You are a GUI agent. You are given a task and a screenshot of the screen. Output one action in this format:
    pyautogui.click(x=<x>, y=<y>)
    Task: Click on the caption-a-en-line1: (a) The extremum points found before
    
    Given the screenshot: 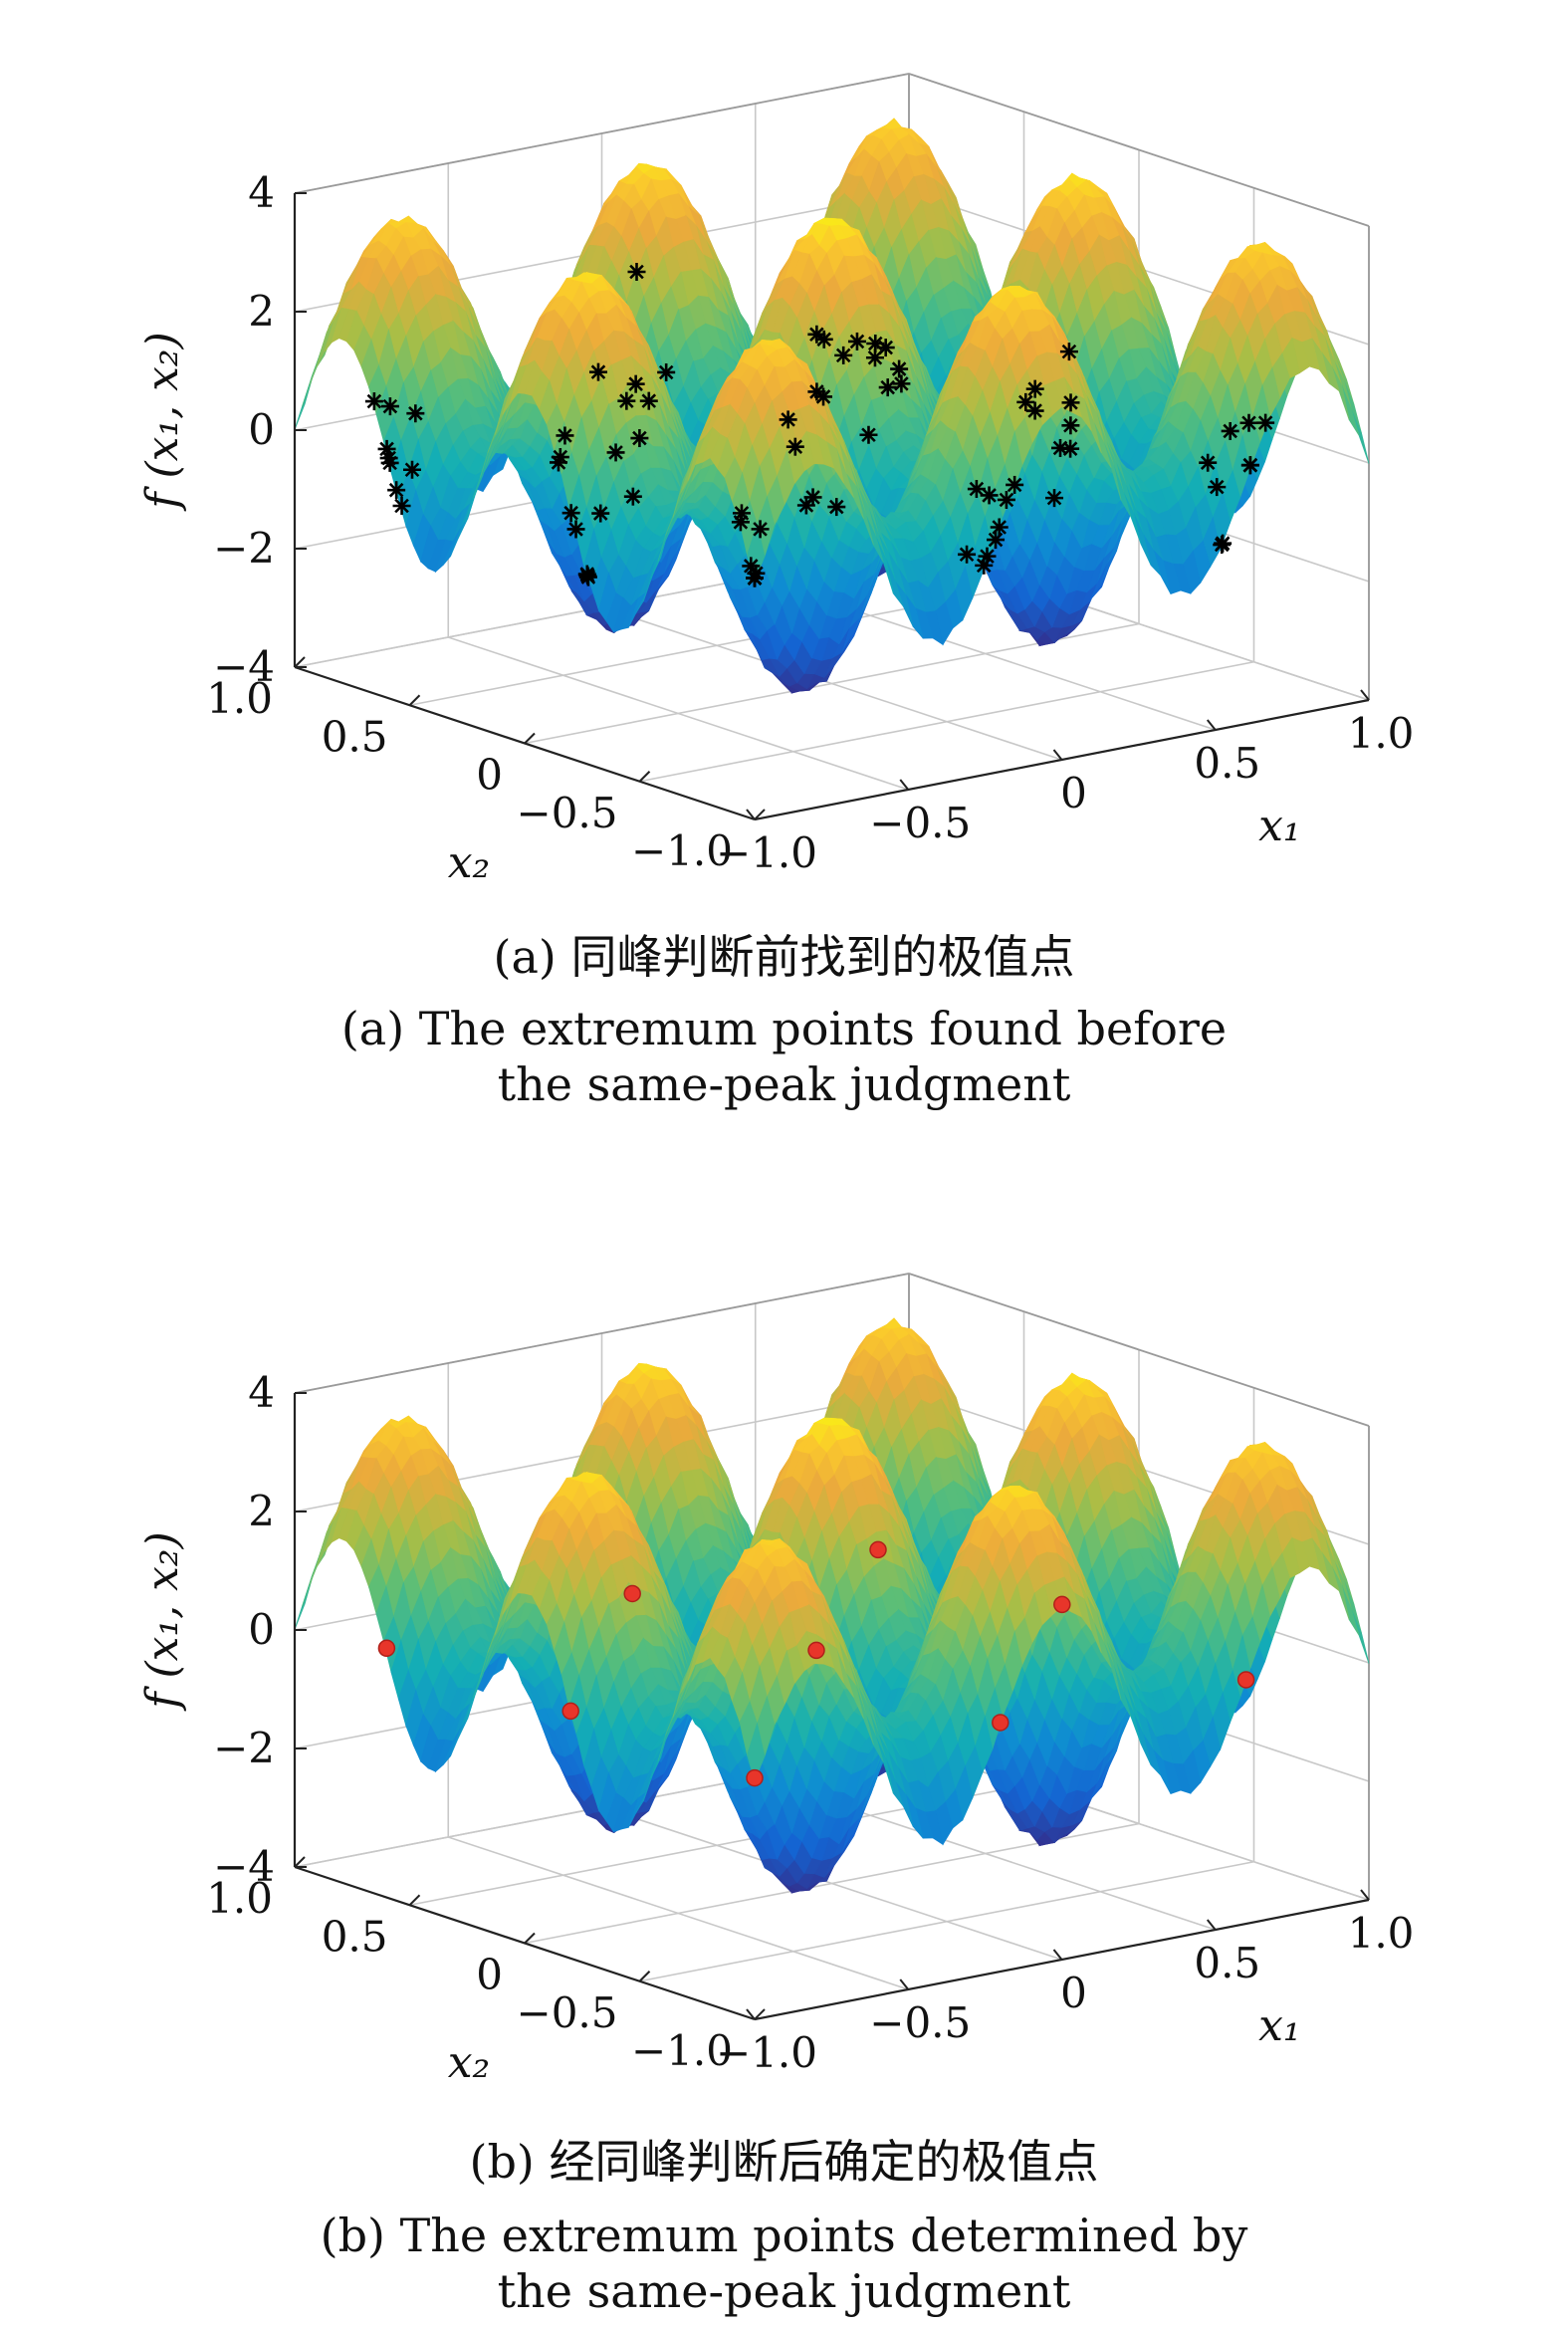 What is the action you would take?
    pyautogui.click(x=784, y=1028)
    